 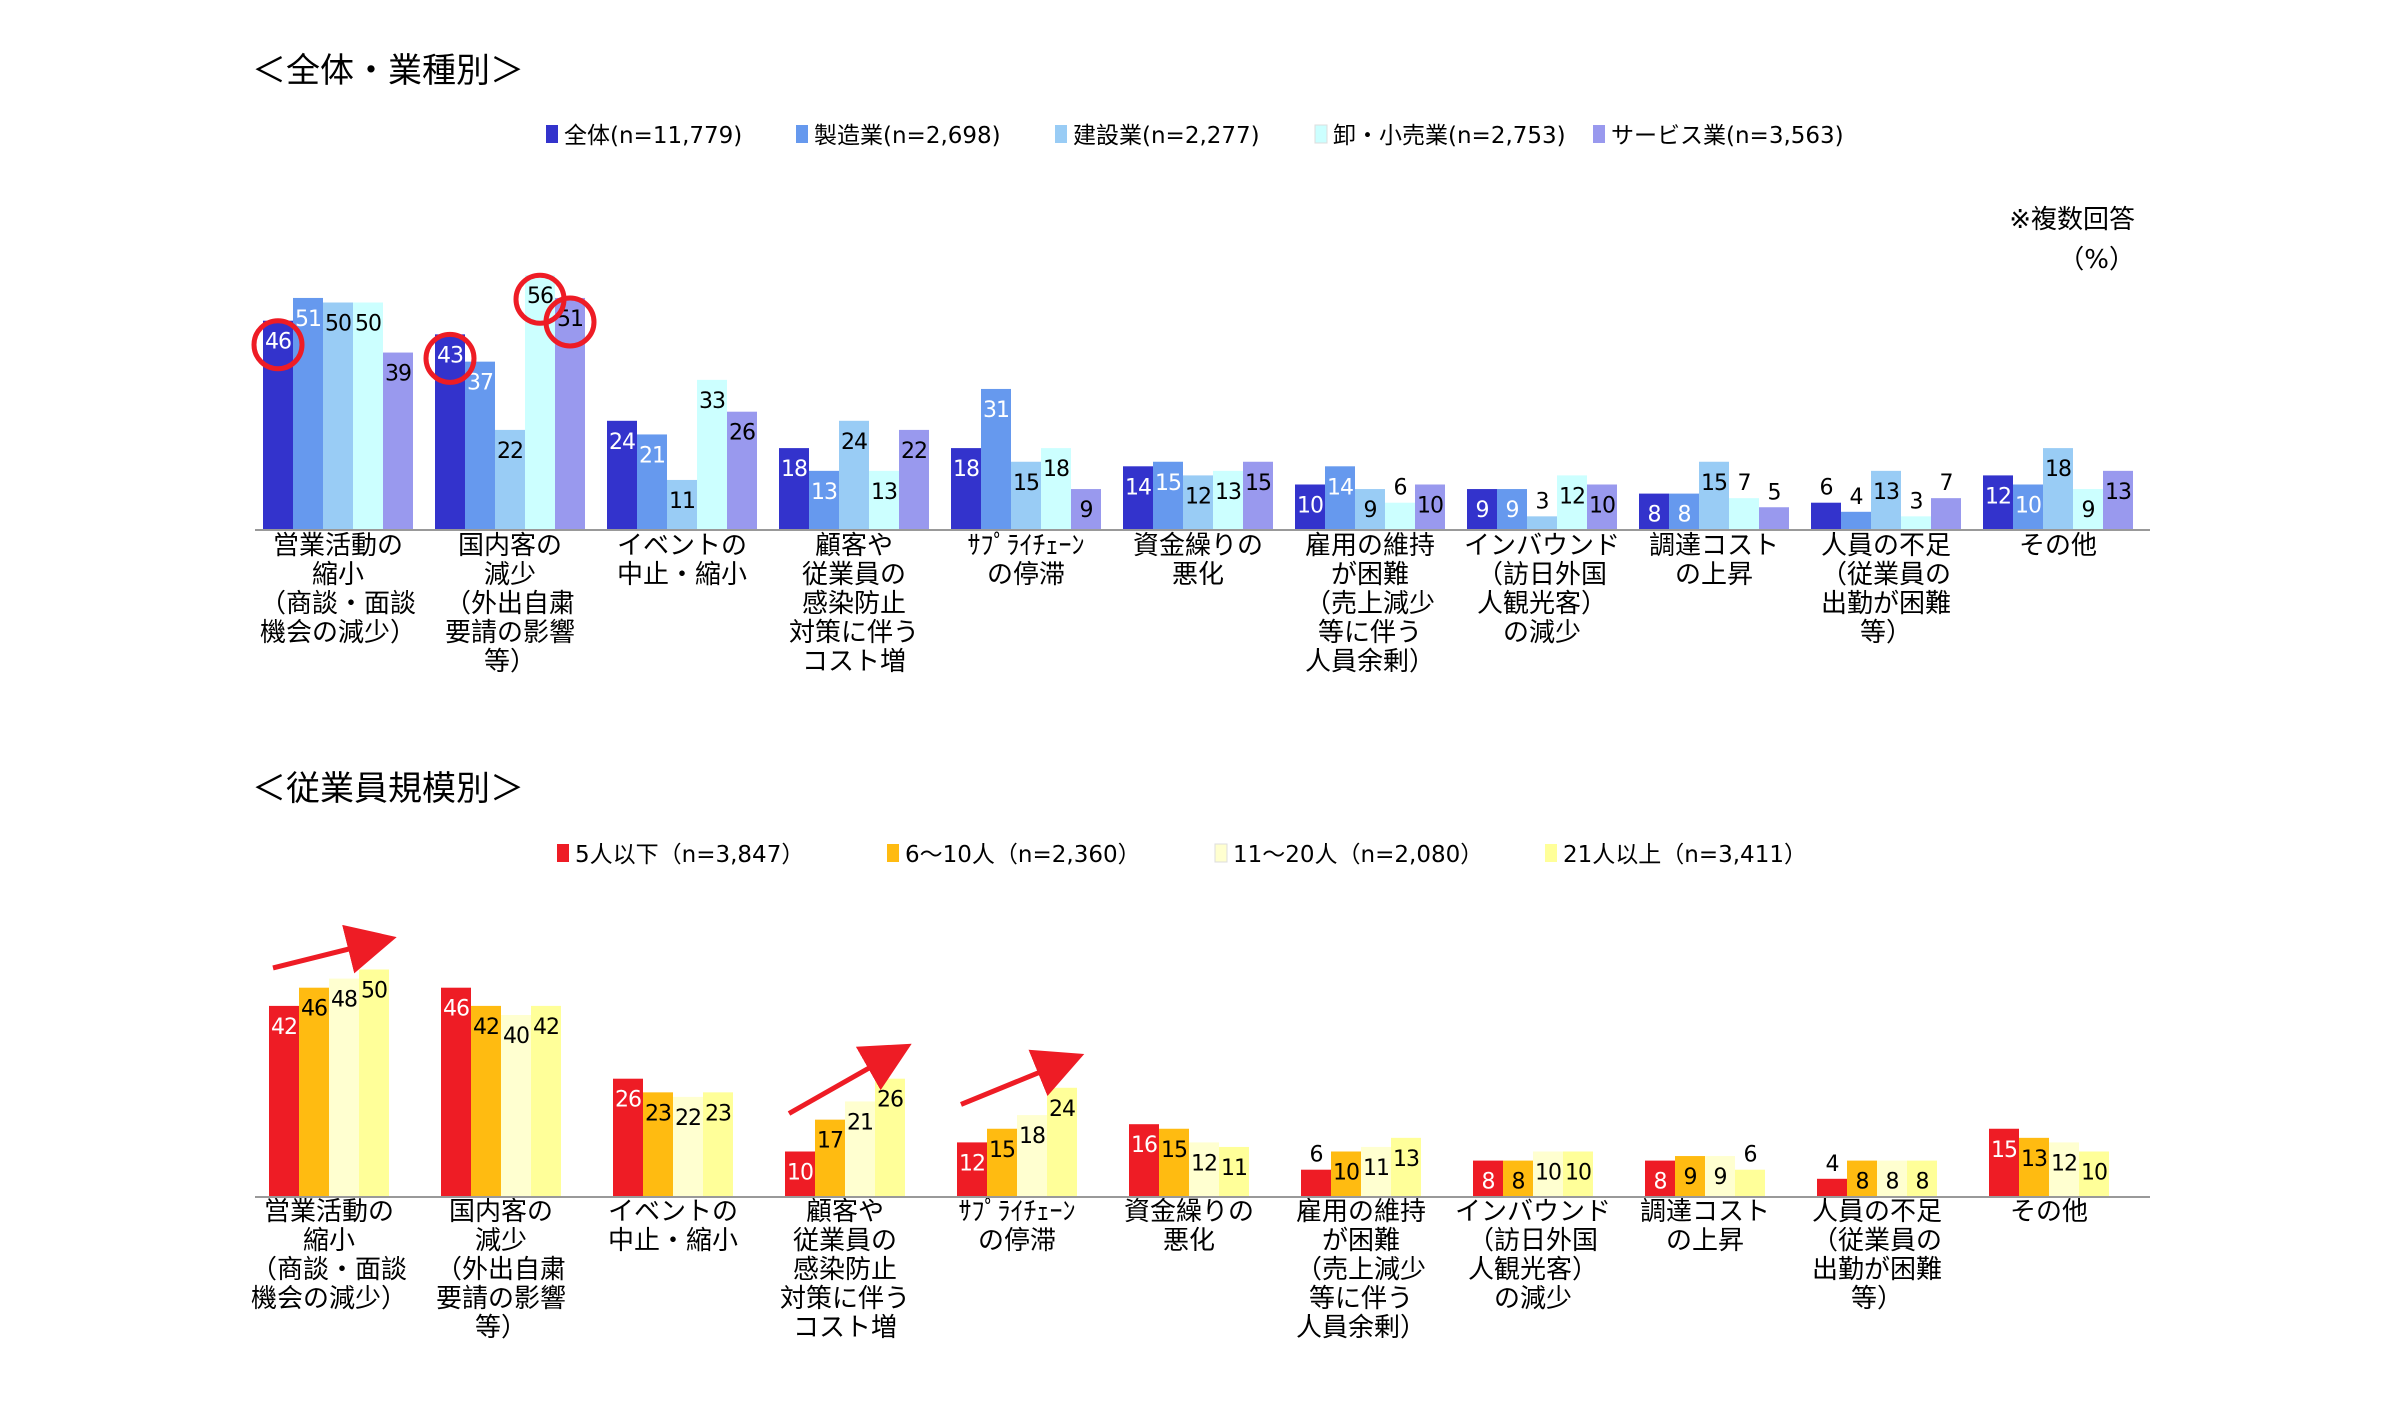 What do you see at coordinates (1361, 1299) in the screenshot?
I see `category-label: 等に伴う` at bounding box center [1361, 1299].